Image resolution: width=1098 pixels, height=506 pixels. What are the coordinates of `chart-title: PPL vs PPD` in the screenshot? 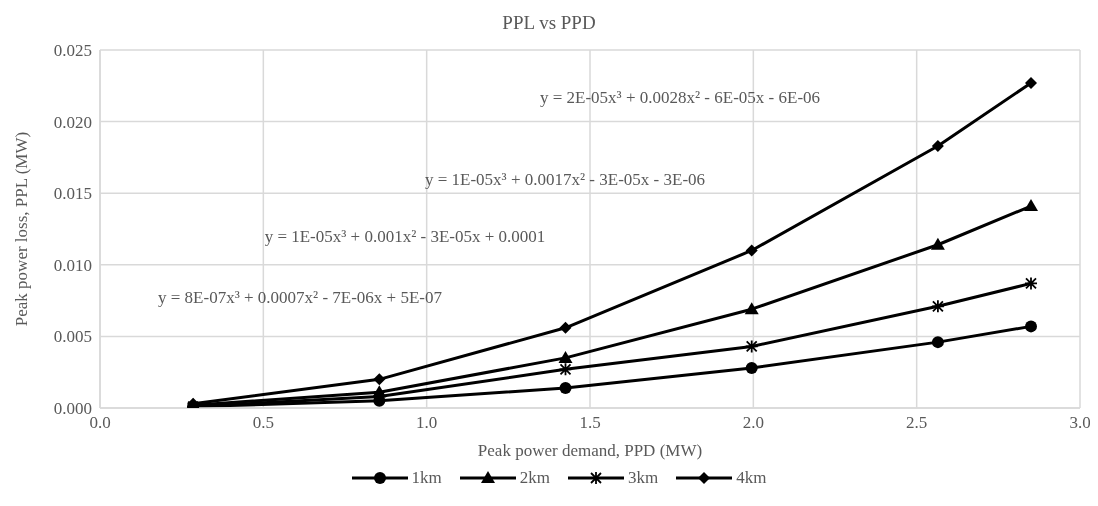 It's located at (549, 23).